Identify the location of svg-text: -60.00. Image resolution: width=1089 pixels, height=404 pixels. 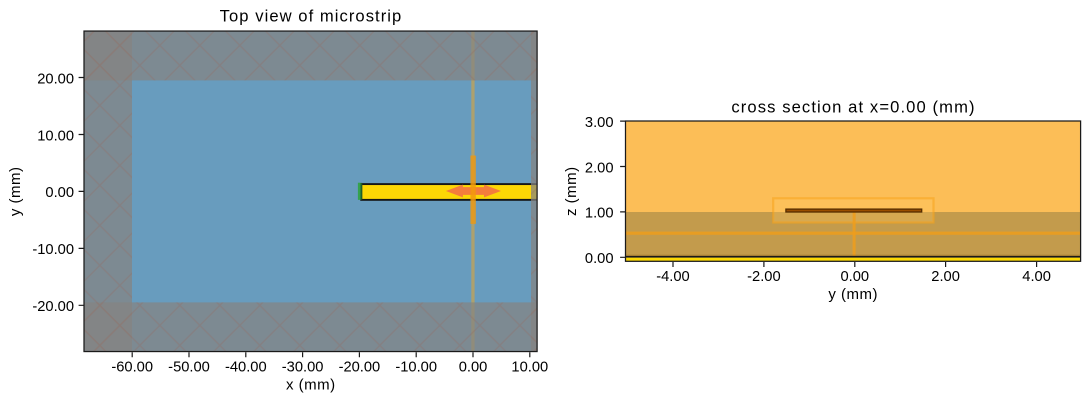
(132, 367).